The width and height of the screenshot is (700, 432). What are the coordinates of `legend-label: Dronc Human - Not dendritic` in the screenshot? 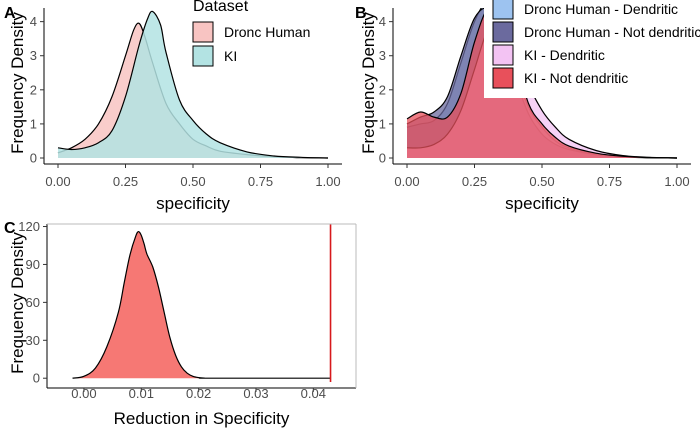 It's located at (612, 32).